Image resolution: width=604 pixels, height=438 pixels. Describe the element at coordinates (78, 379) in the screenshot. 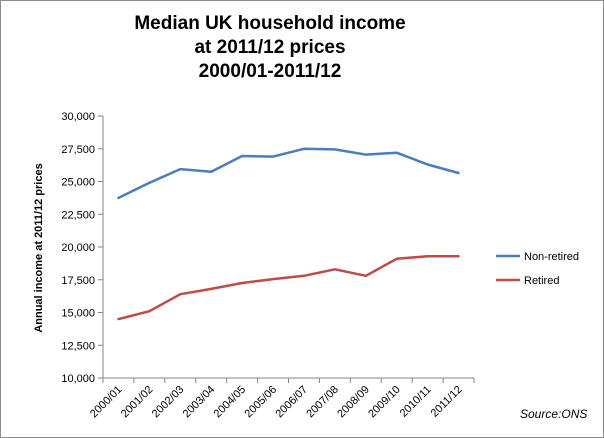

I see `y-tick-label: 10,000` at that location.